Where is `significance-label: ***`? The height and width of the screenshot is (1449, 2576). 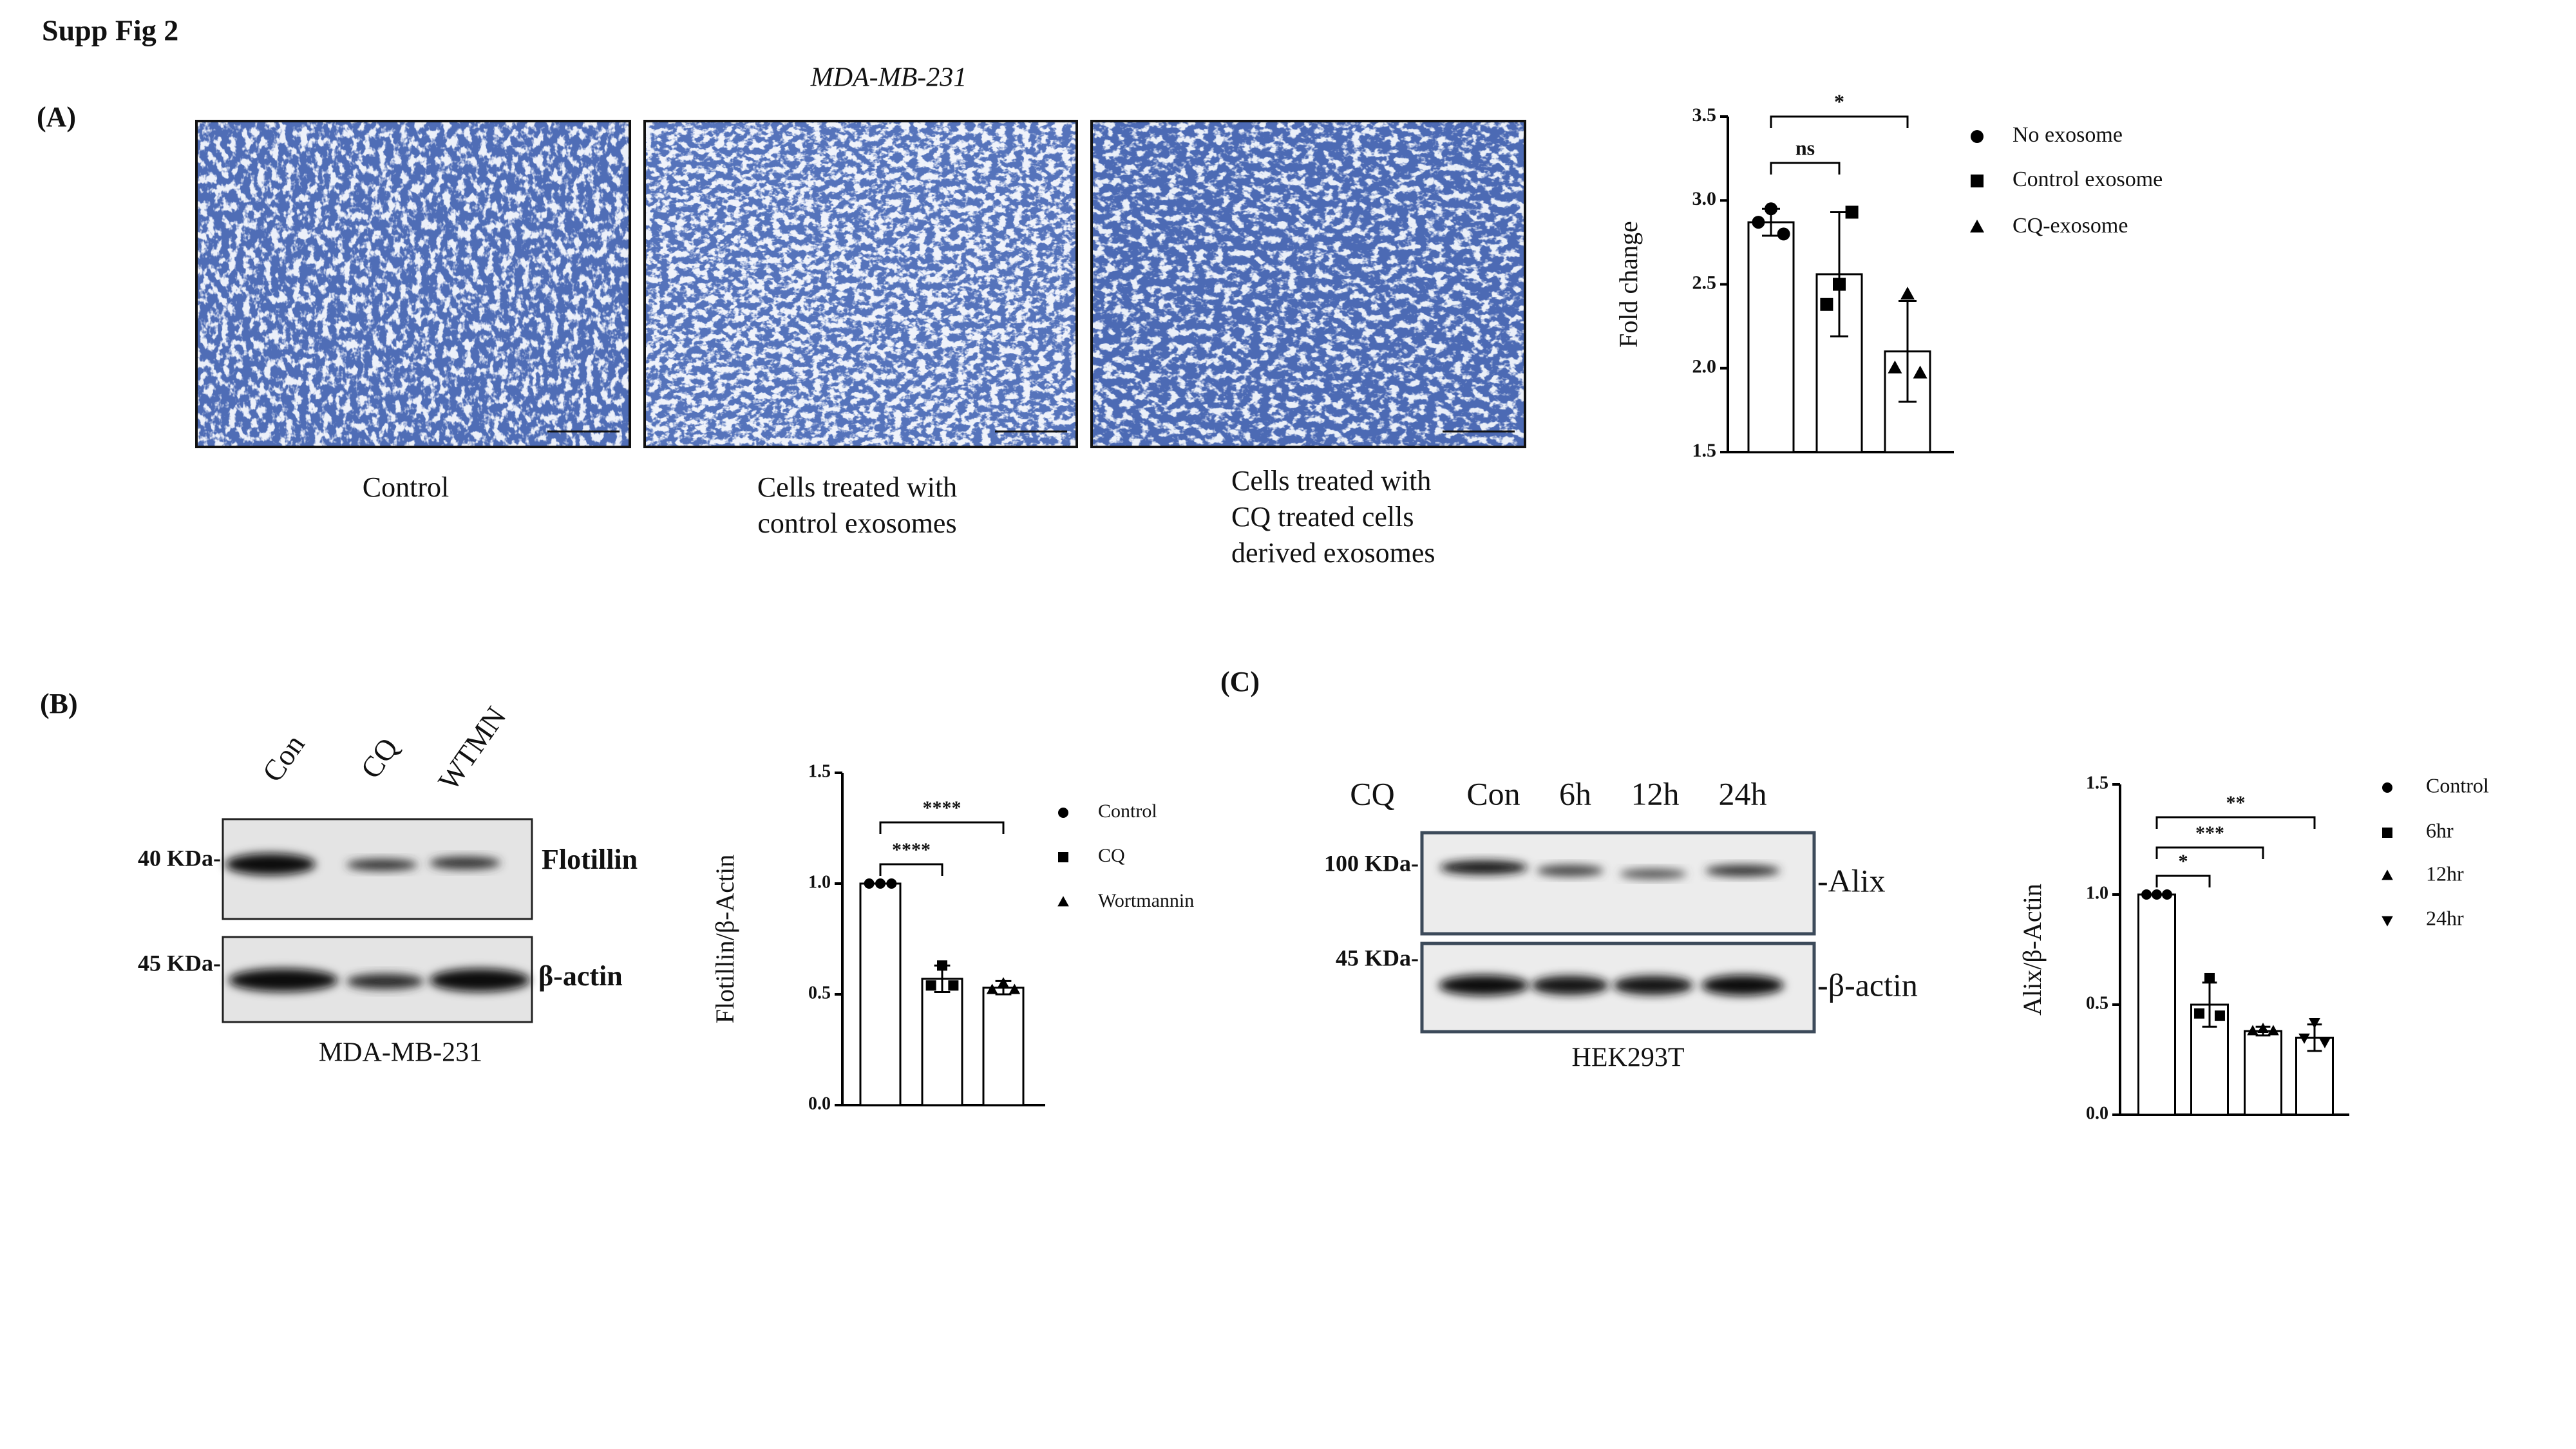 significance-label: *** is located at coordinates (2209, 833).